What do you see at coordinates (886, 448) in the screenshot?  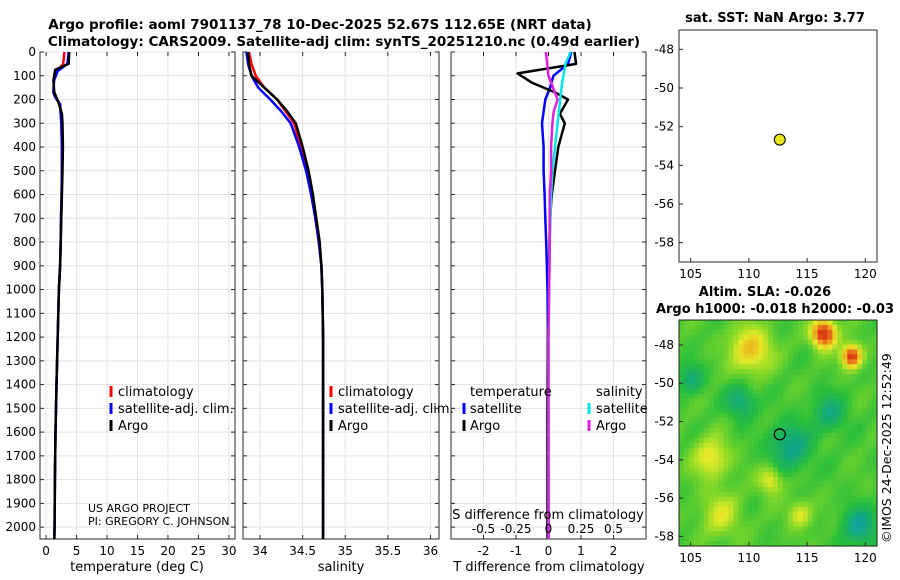 I see `imos-watermark: ©IMOS 24-Dec-2025 12:52:49` at bounding box center [886, 448].